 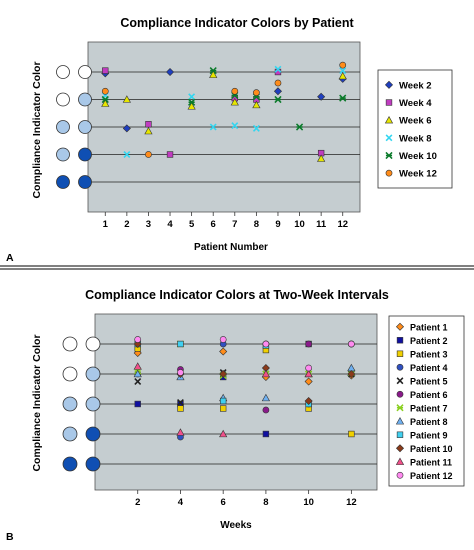 What do you see at coordinates (234, 224) in the screenshot?
I see `panel-a-xtick-label-7: 7` at bounding box center [234, 224].